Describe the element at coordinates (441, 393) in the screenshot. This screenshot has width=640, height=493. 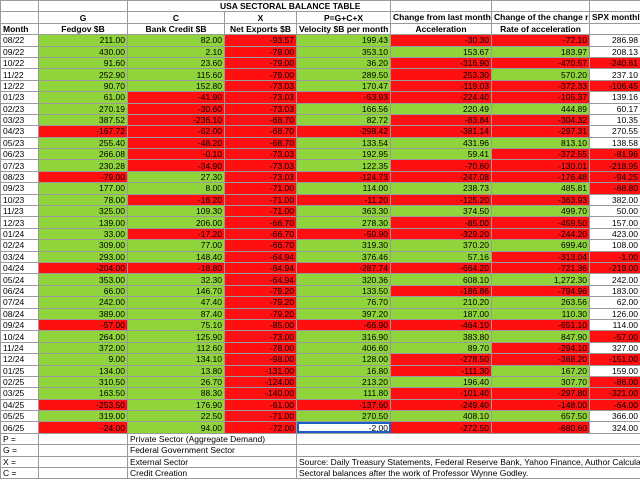
I see `acceleration-cell: -101.40` at that location.